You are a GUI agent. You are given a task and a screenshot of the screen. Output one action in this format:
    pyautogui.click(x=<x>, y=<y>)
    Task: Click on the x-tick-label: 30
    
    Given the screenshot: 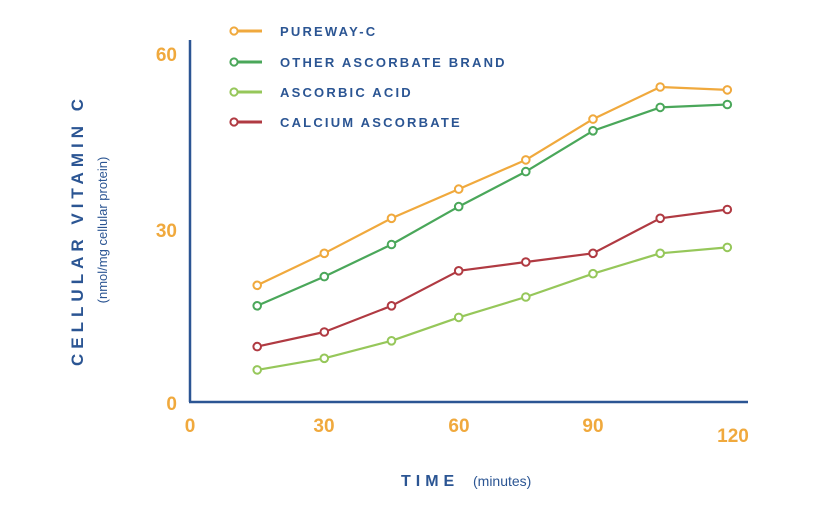 What is the action you would take?
    pyautogui.click(x=323, y=426)
    